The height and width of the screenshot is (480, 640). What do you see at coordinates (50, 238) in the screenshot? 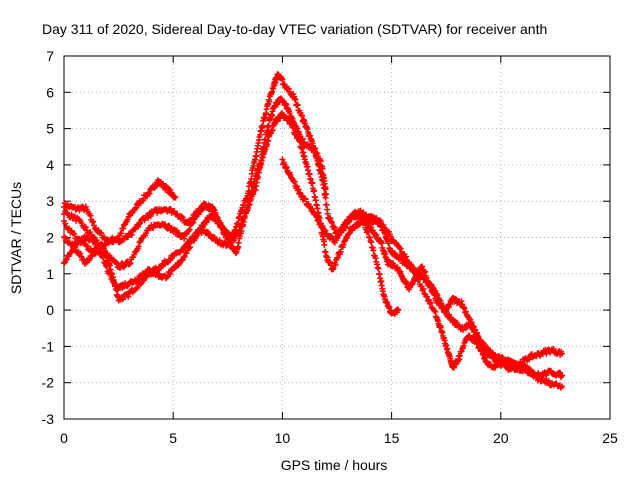
I see `y-tick-label: 2` at bounding box center [50, 238].